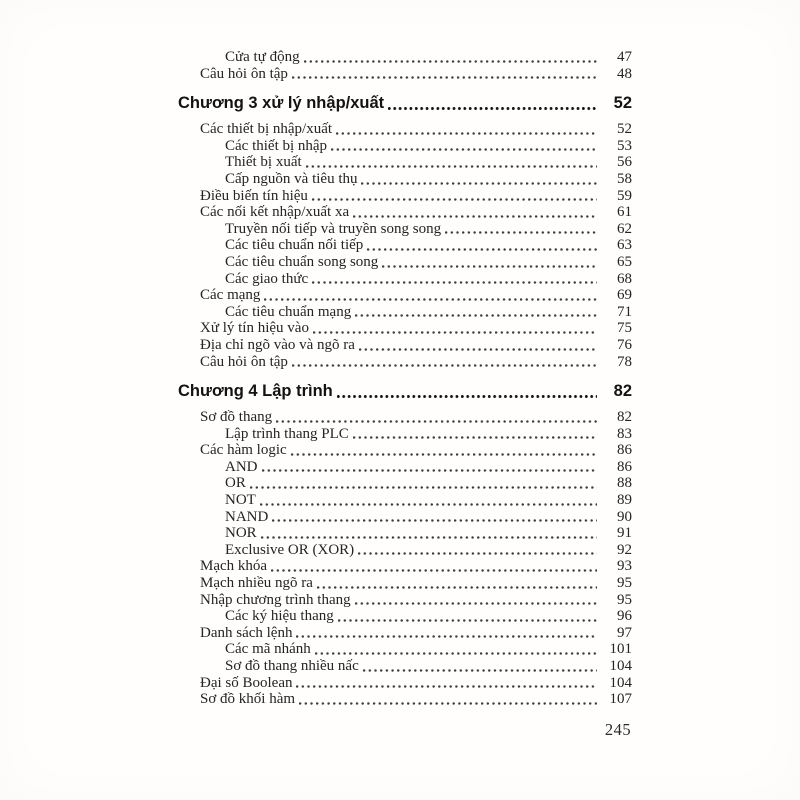  What do you see at coordinates (243, 450) in the screenshot?
I see `toc-entry-title: Các hàm logic` at bounding box center [243, 450].